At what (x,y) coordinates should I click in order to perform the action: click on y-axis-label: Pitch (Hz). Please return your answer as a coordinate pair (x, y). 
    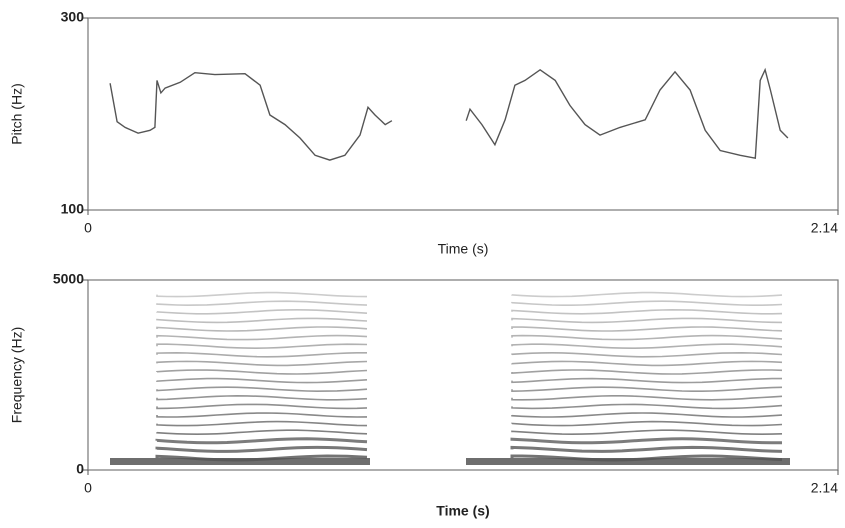
    Looking at the image, I should click on (17, 113).